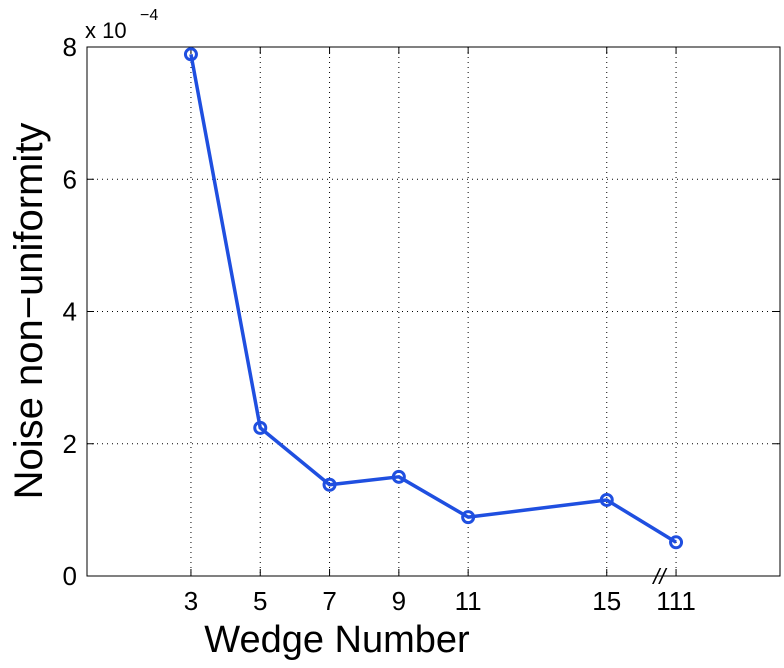  What do you see at coordinates (260, 601) in the screenshot?
I see `x-tick-label: 5` at bounding box center [260, 601].